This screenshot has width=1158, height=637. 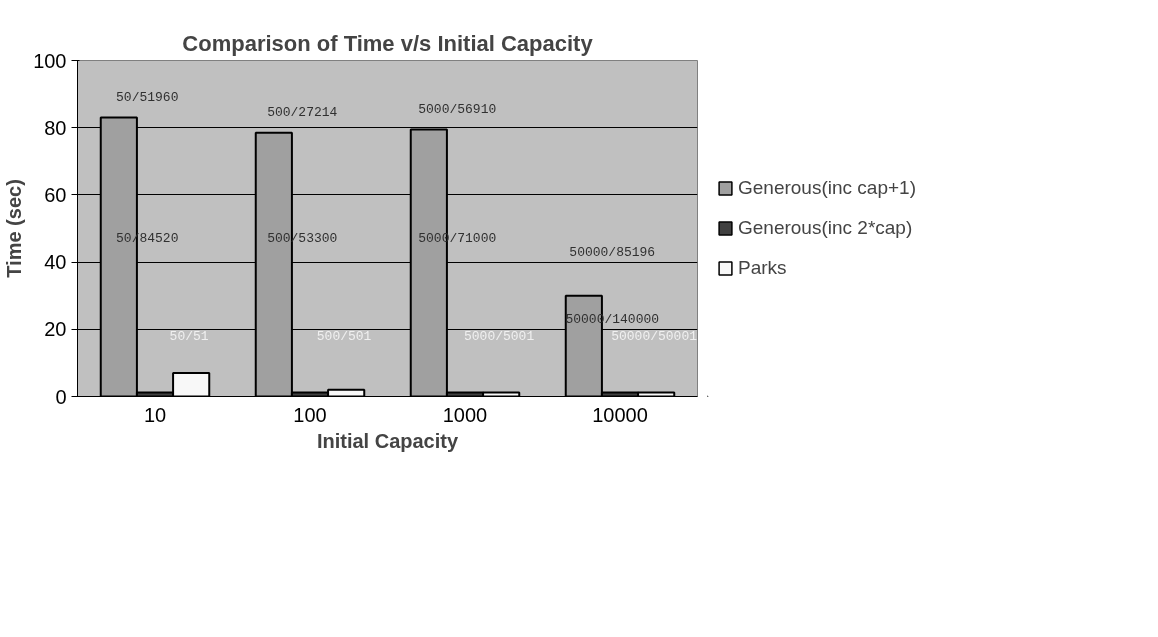 What do you see at coordinates (388, 43) in the screenshot?
I see `chart-title: Comparison of Time v/s Initial Capacity` at bounding box center [388, 43].